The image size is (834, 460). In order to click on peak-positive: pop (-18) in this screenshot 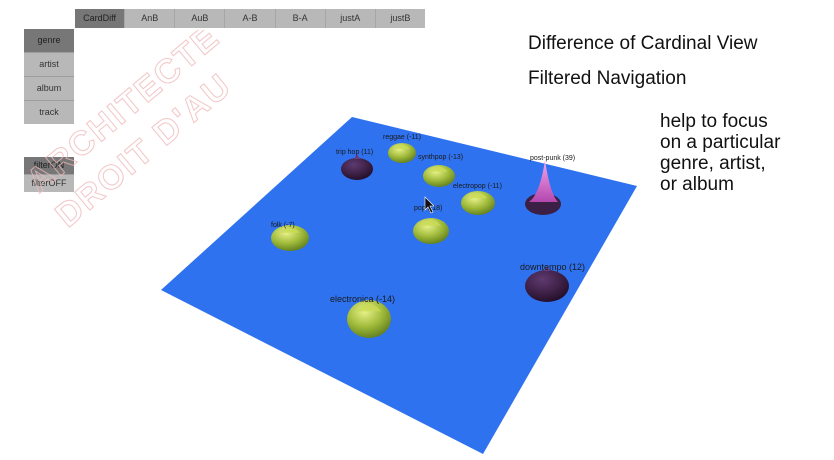, I will do `click(431, 224)`.